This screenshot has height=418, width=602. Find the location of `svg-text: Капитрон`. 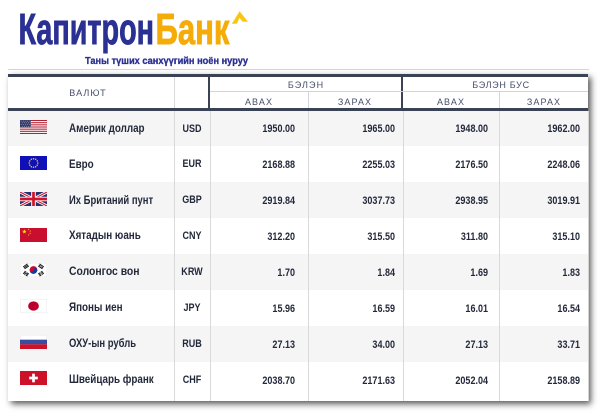

svg-text: Капитрон is located at coordinates (87, 29).